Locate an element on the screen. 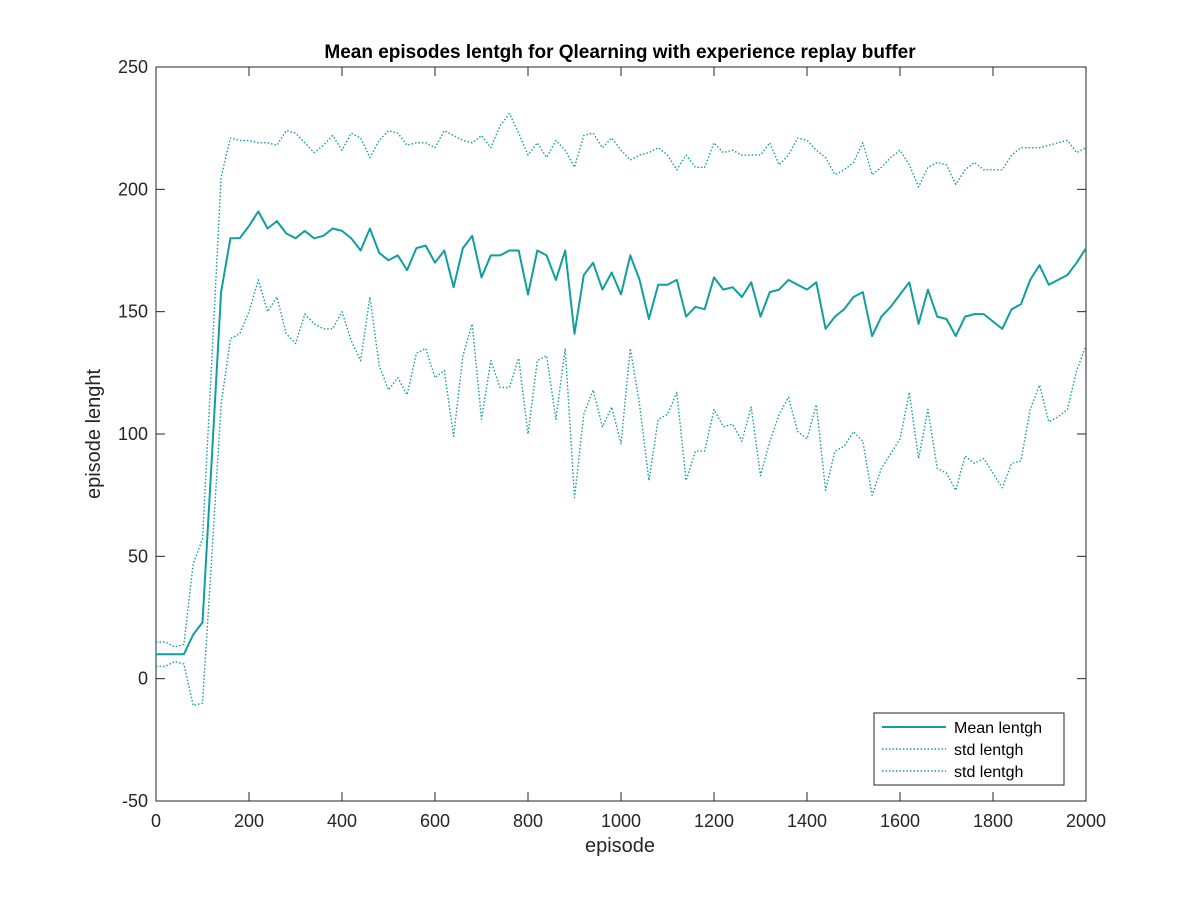 The height and width of the screenshot is (900, 1200). y-axis-label: episode lenght is located at coordinates (94, 434).